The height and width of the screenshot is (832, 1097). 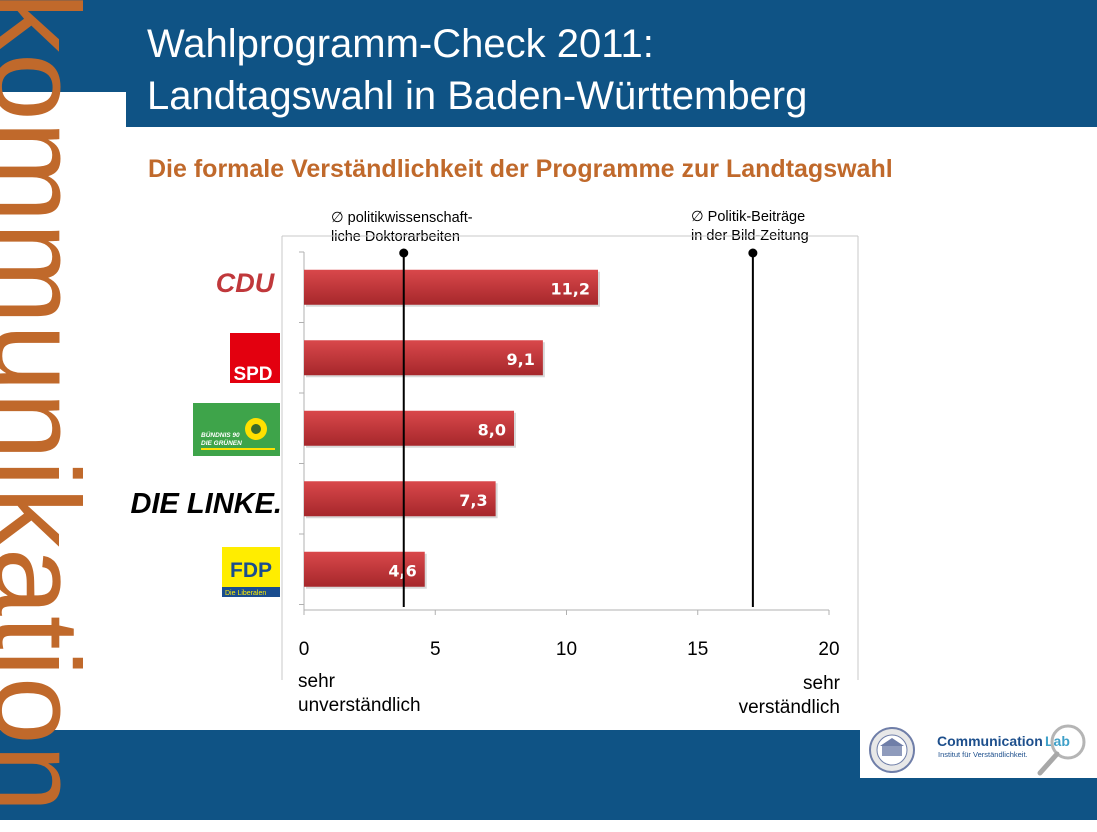 I want to click on axis-end-left-line2: unverständlich, so click(x=359, y=705).